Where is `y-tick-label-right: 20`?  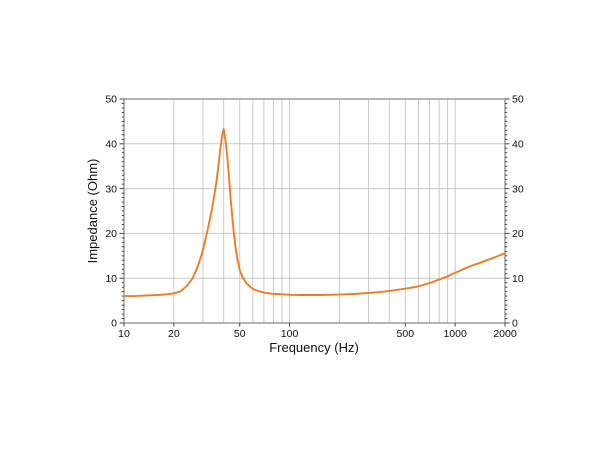 y-tick-label-right: 20 is located at coordinates (518, 234).